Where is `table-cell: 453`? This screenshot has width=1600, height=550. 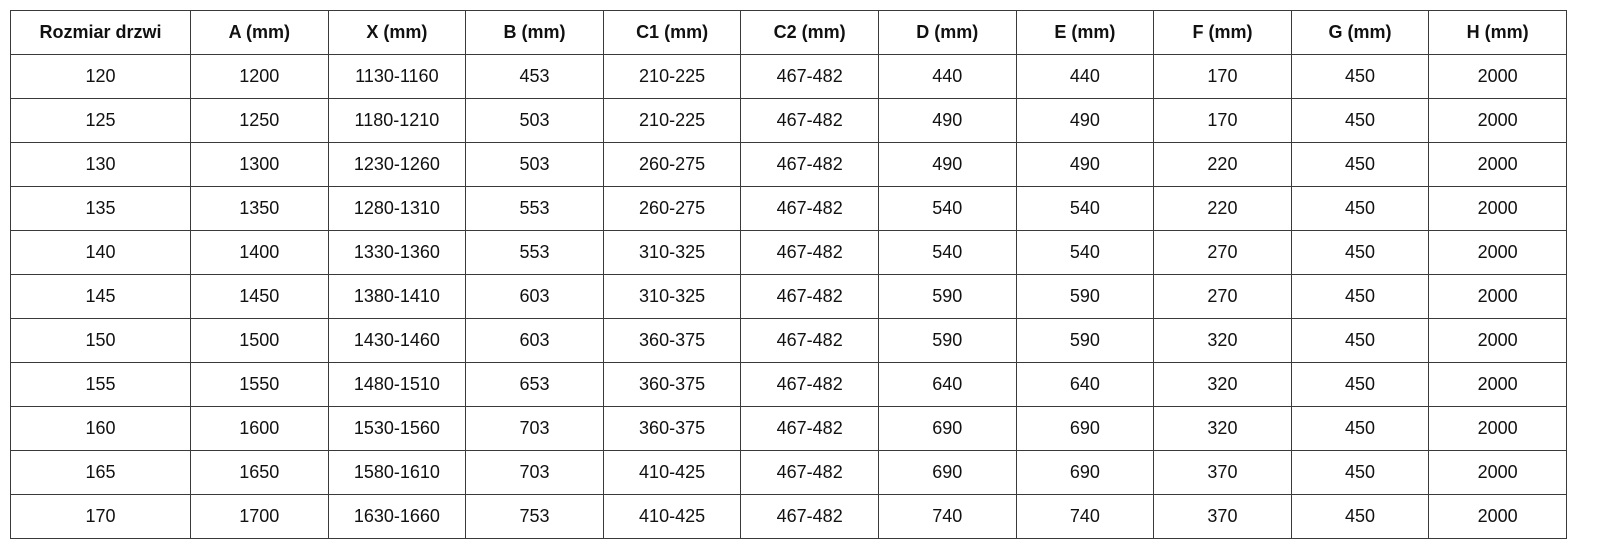
table-cell: 453 is located at coordinates (534, 76).